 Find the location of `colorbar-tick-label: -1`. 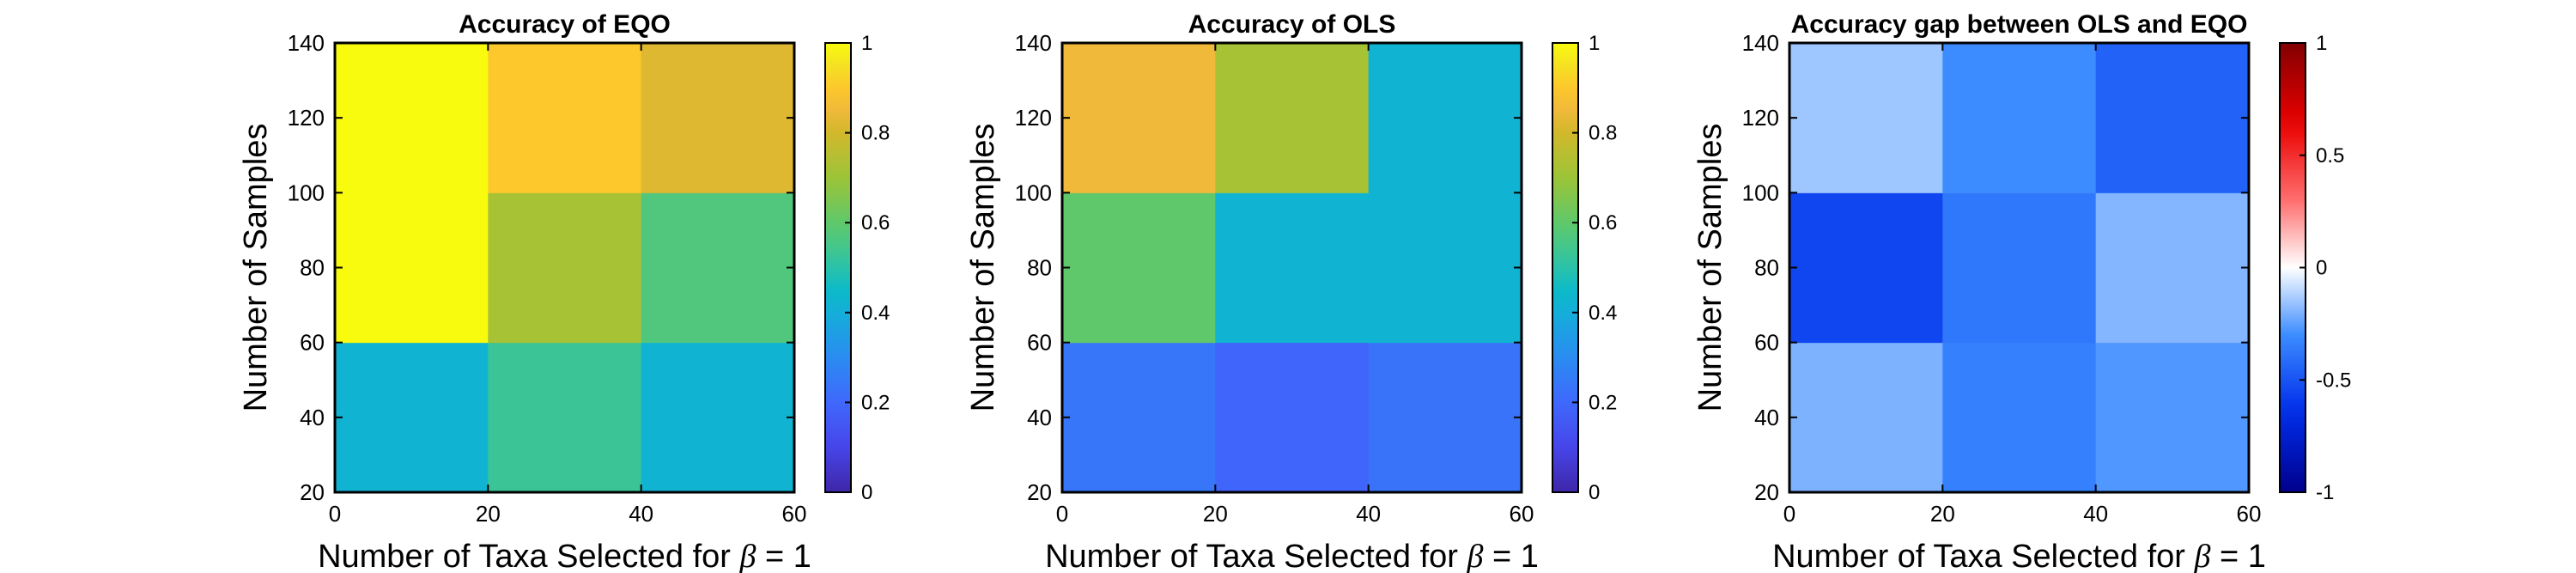

colorbar-tick-label: -1 is located at coordinates (2325, 492).